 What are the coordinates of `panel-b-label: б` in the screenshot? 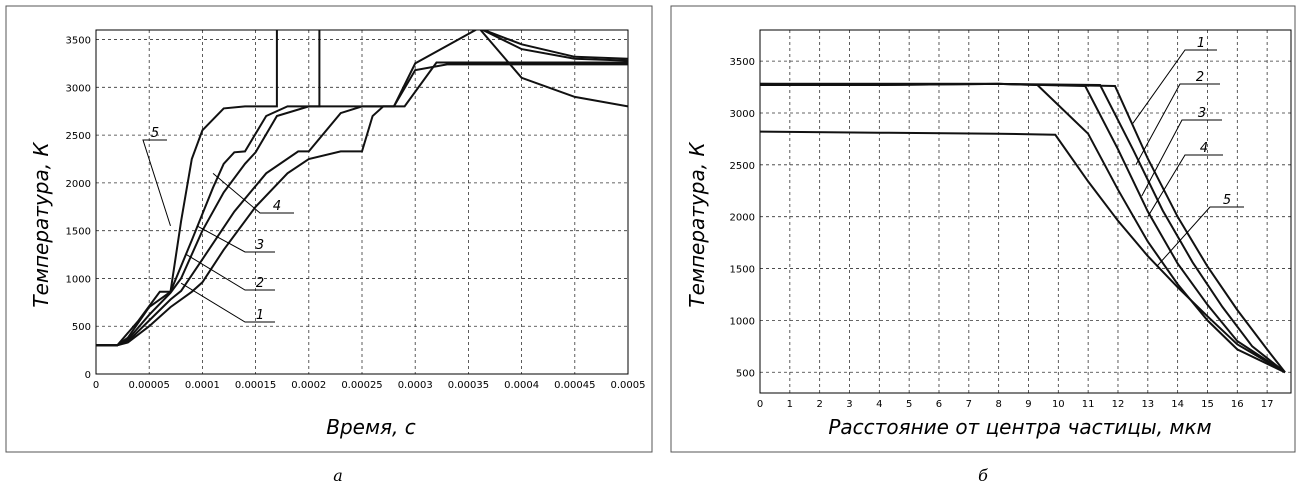 It's located at (983, 475).